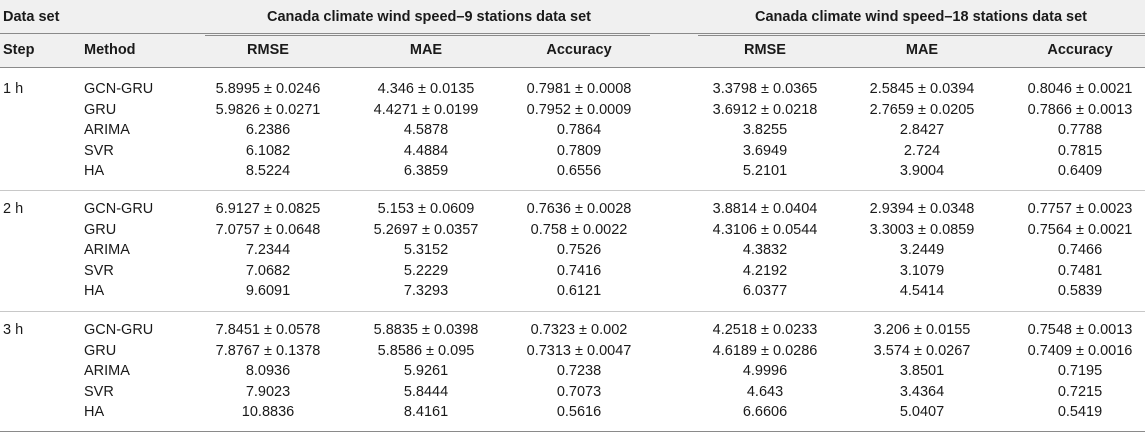  Describe the element at coordinates (268, 330) in the screenshot. I see `value-cell: 7.8451 ± 0.0578` at that location.